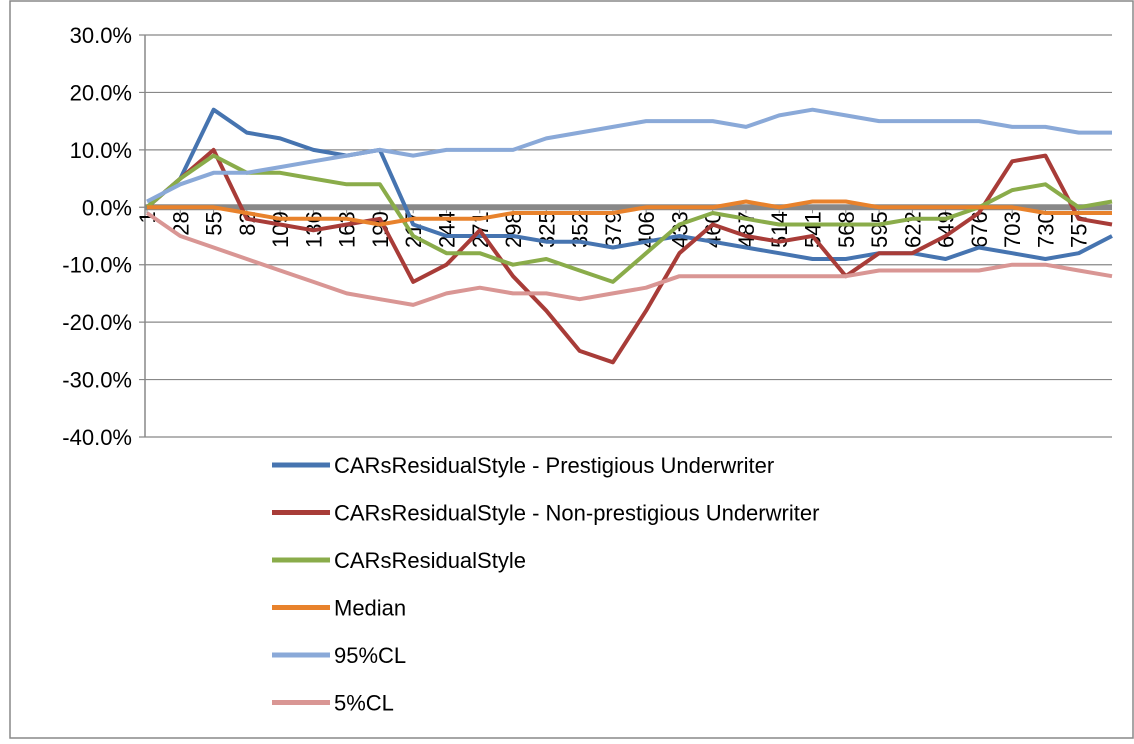 The width and height of the screenshot is (1134, 744). Describe the element at coordinates (879, 229) in the screenshot. I see `x-tick-label: 595` at that location.